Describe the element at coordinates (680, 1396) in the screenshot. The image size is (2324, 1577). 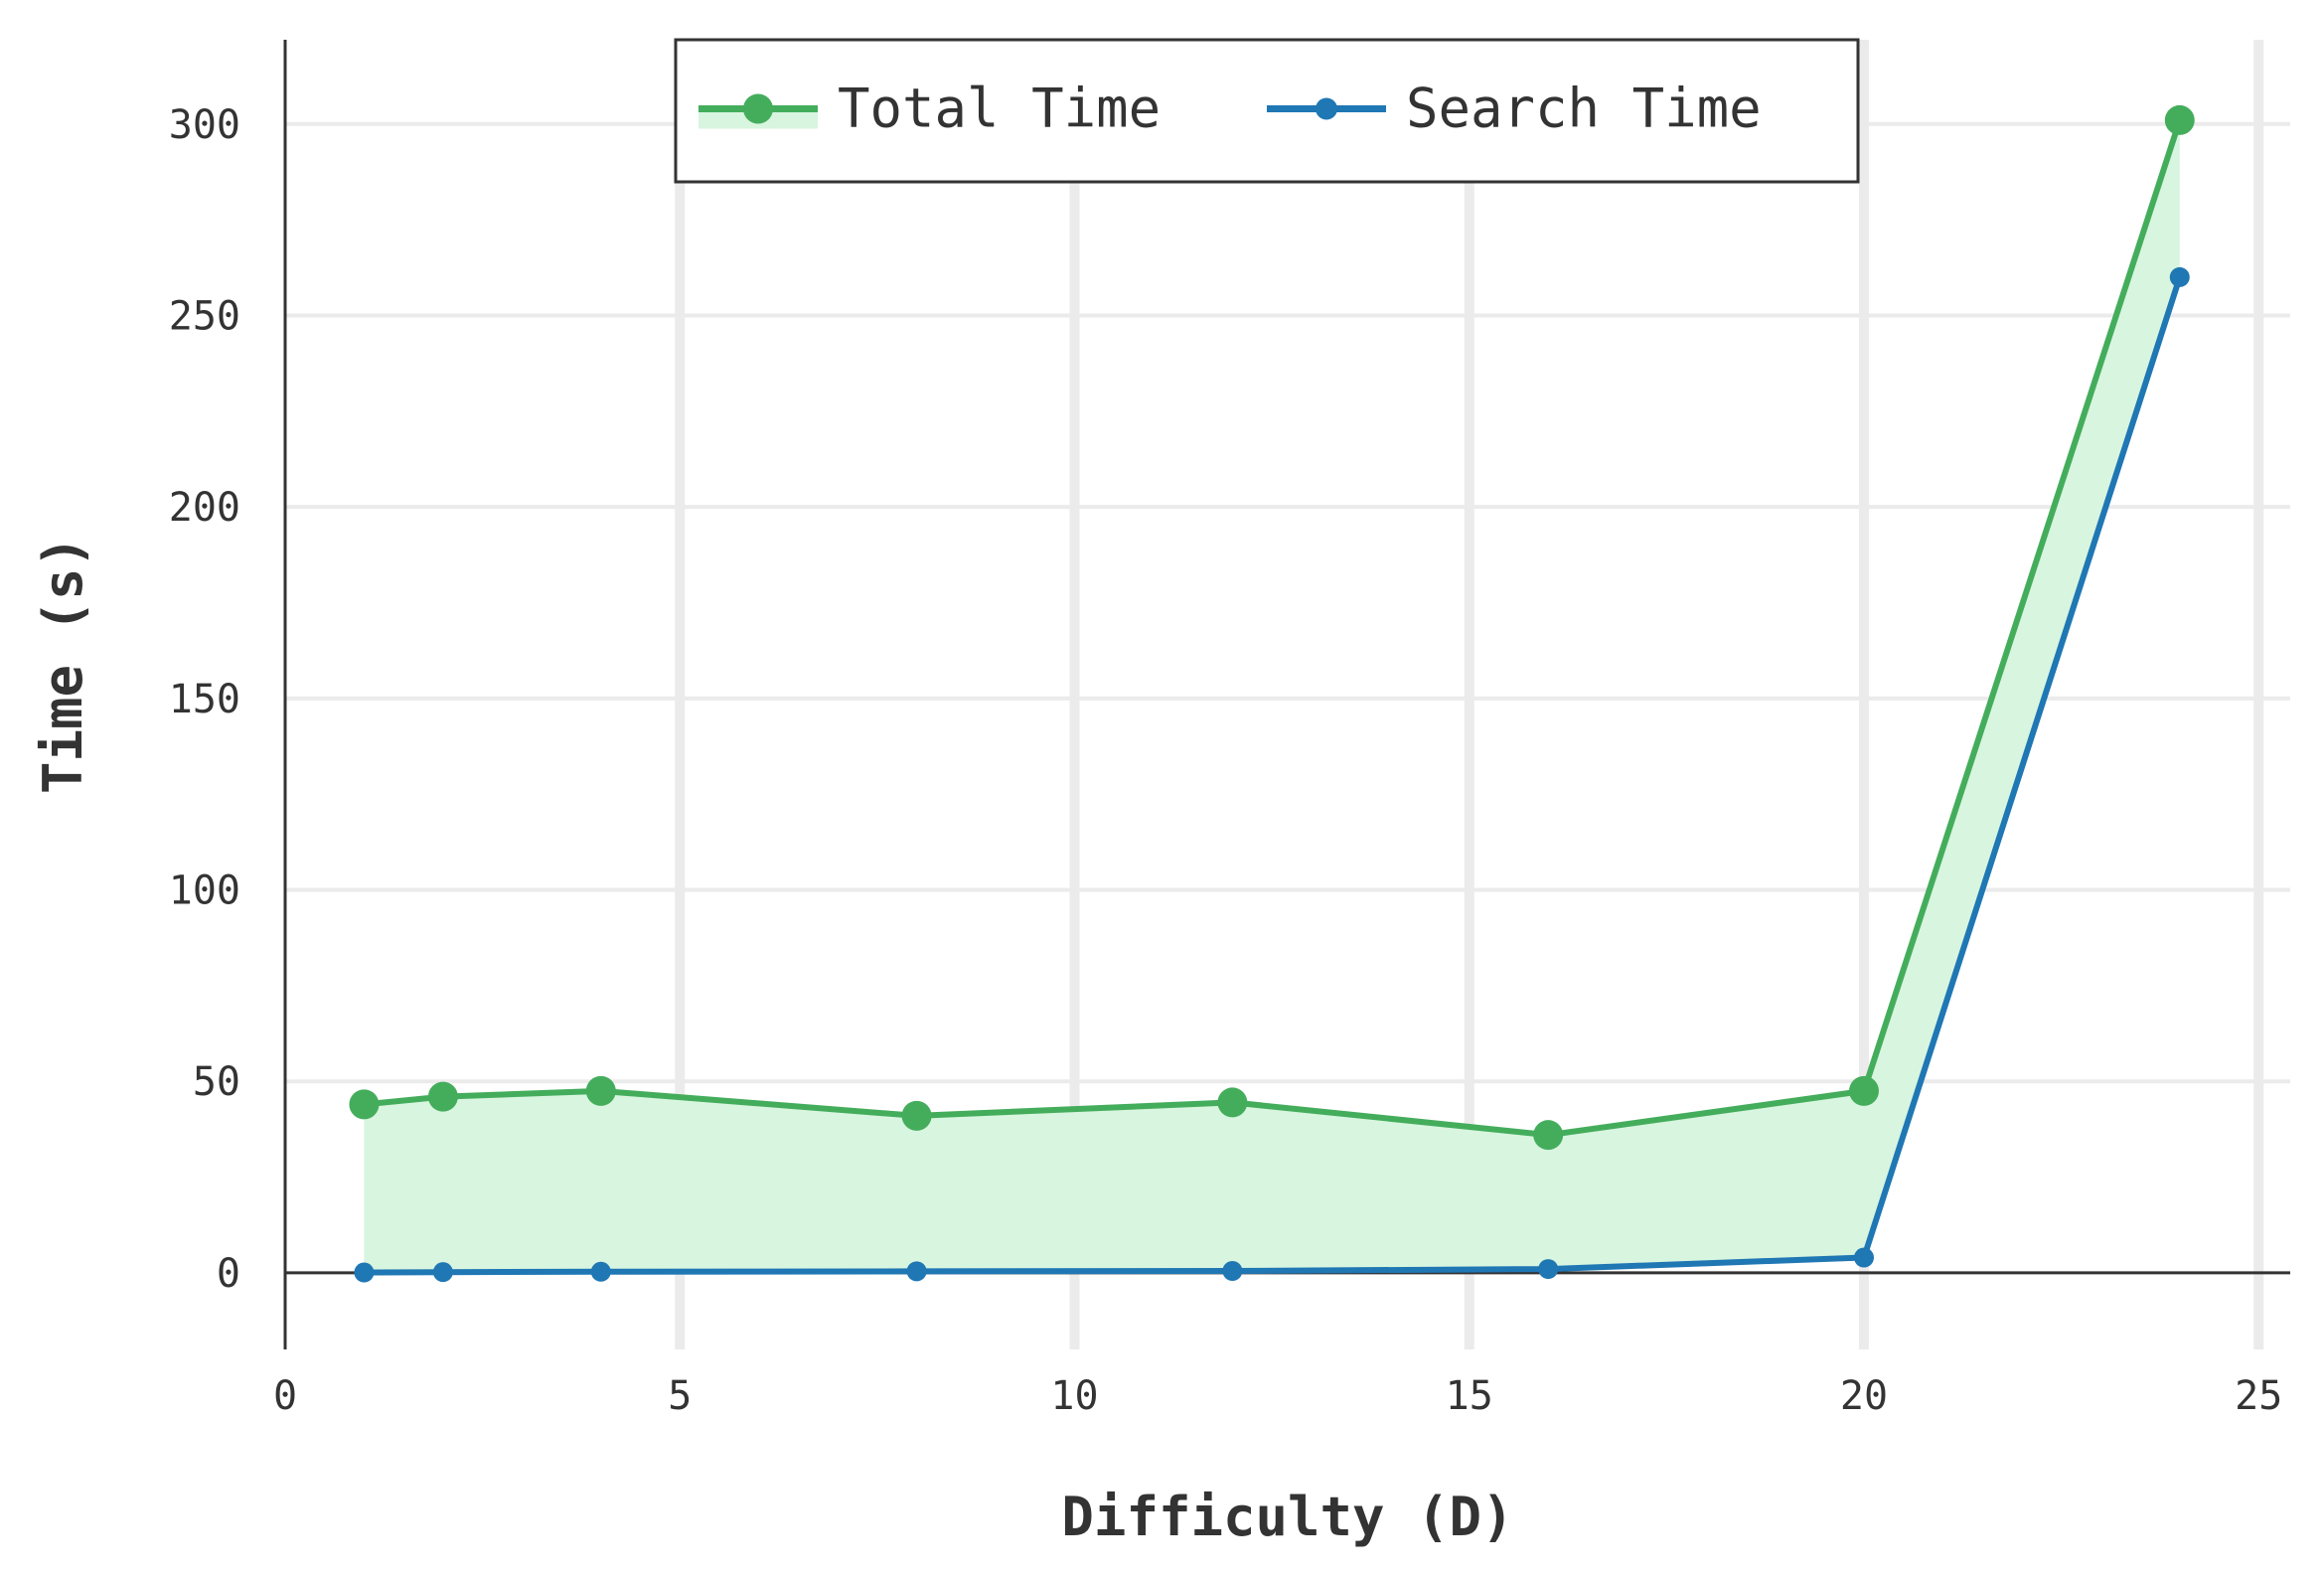
I see `x-tick-label: 5` at that location.